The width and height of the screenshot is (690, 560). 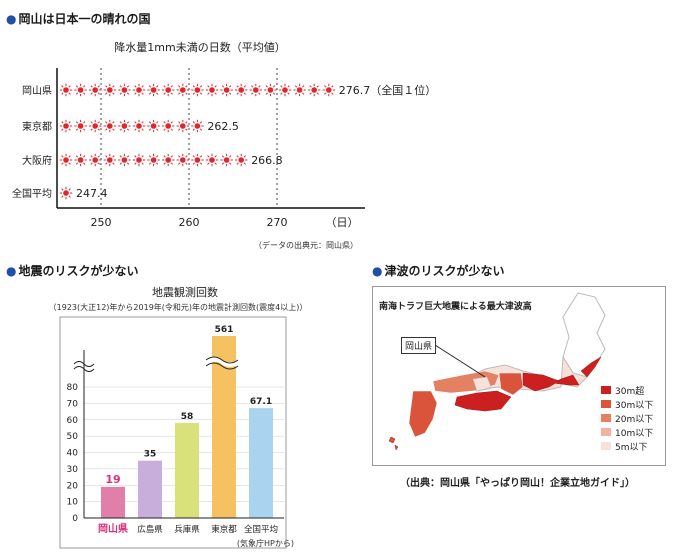 I want to click on legend-label: 10m以下, so click(x=634, y=433).